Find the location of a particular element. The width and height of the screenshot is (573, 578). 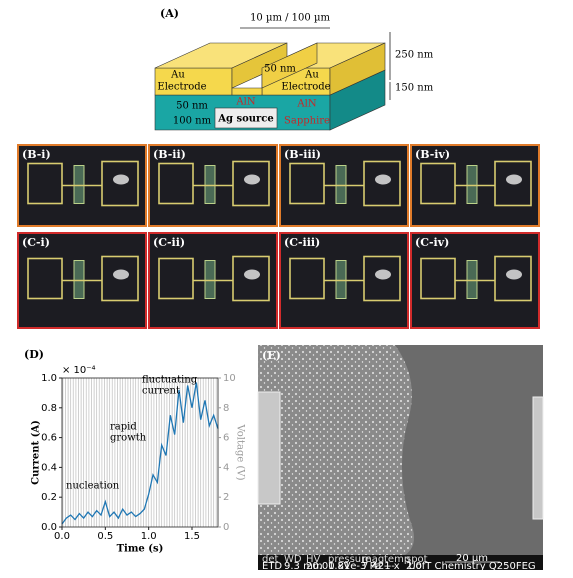

plot-frame is located at coordinates (140, 452).